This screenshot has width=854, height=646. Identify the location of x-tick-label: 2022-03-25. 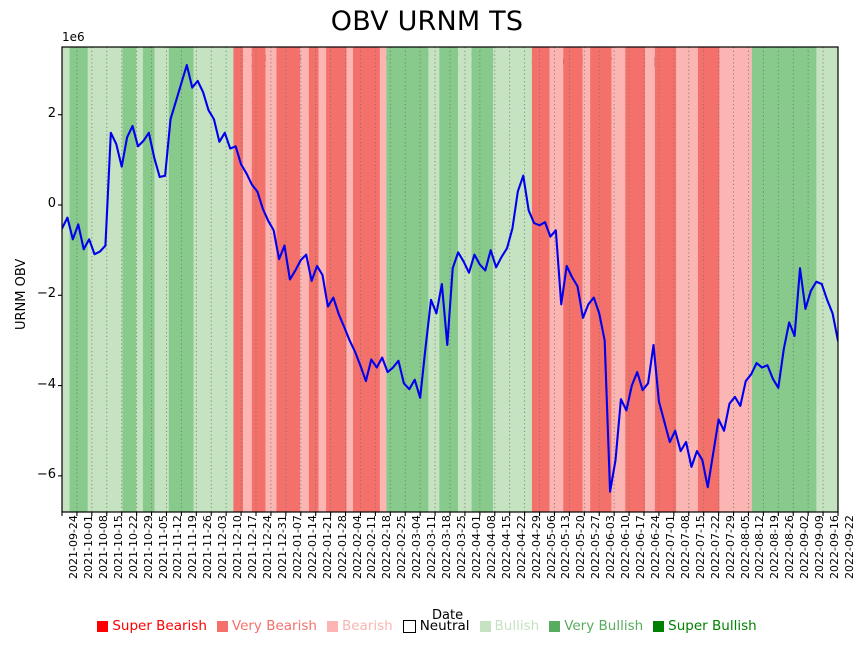
(461, 547).